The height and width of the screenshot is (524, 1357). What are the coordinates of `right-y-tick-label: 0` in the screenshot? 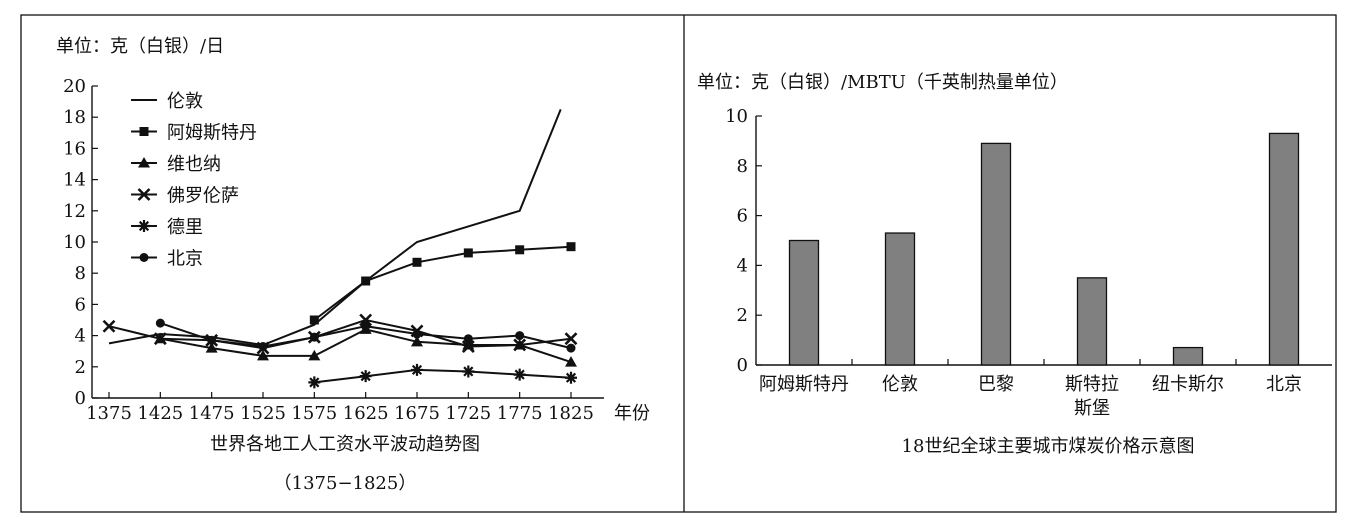 It's located at (742, 365).